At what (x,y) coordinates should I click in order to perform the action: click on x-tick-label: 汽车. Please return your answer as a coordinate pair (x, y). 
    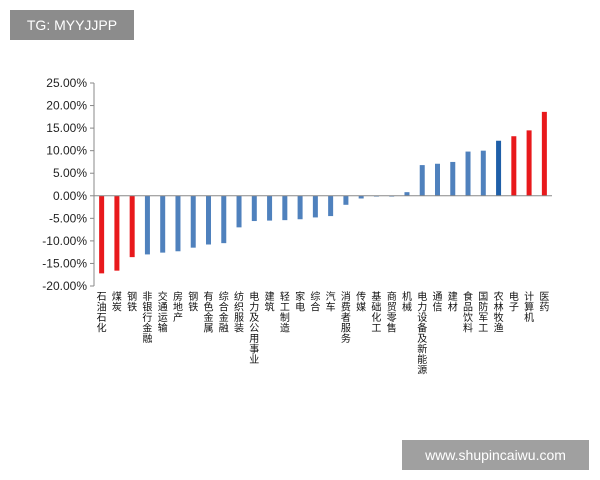
    Looking at the image, I should click on (331, 302).